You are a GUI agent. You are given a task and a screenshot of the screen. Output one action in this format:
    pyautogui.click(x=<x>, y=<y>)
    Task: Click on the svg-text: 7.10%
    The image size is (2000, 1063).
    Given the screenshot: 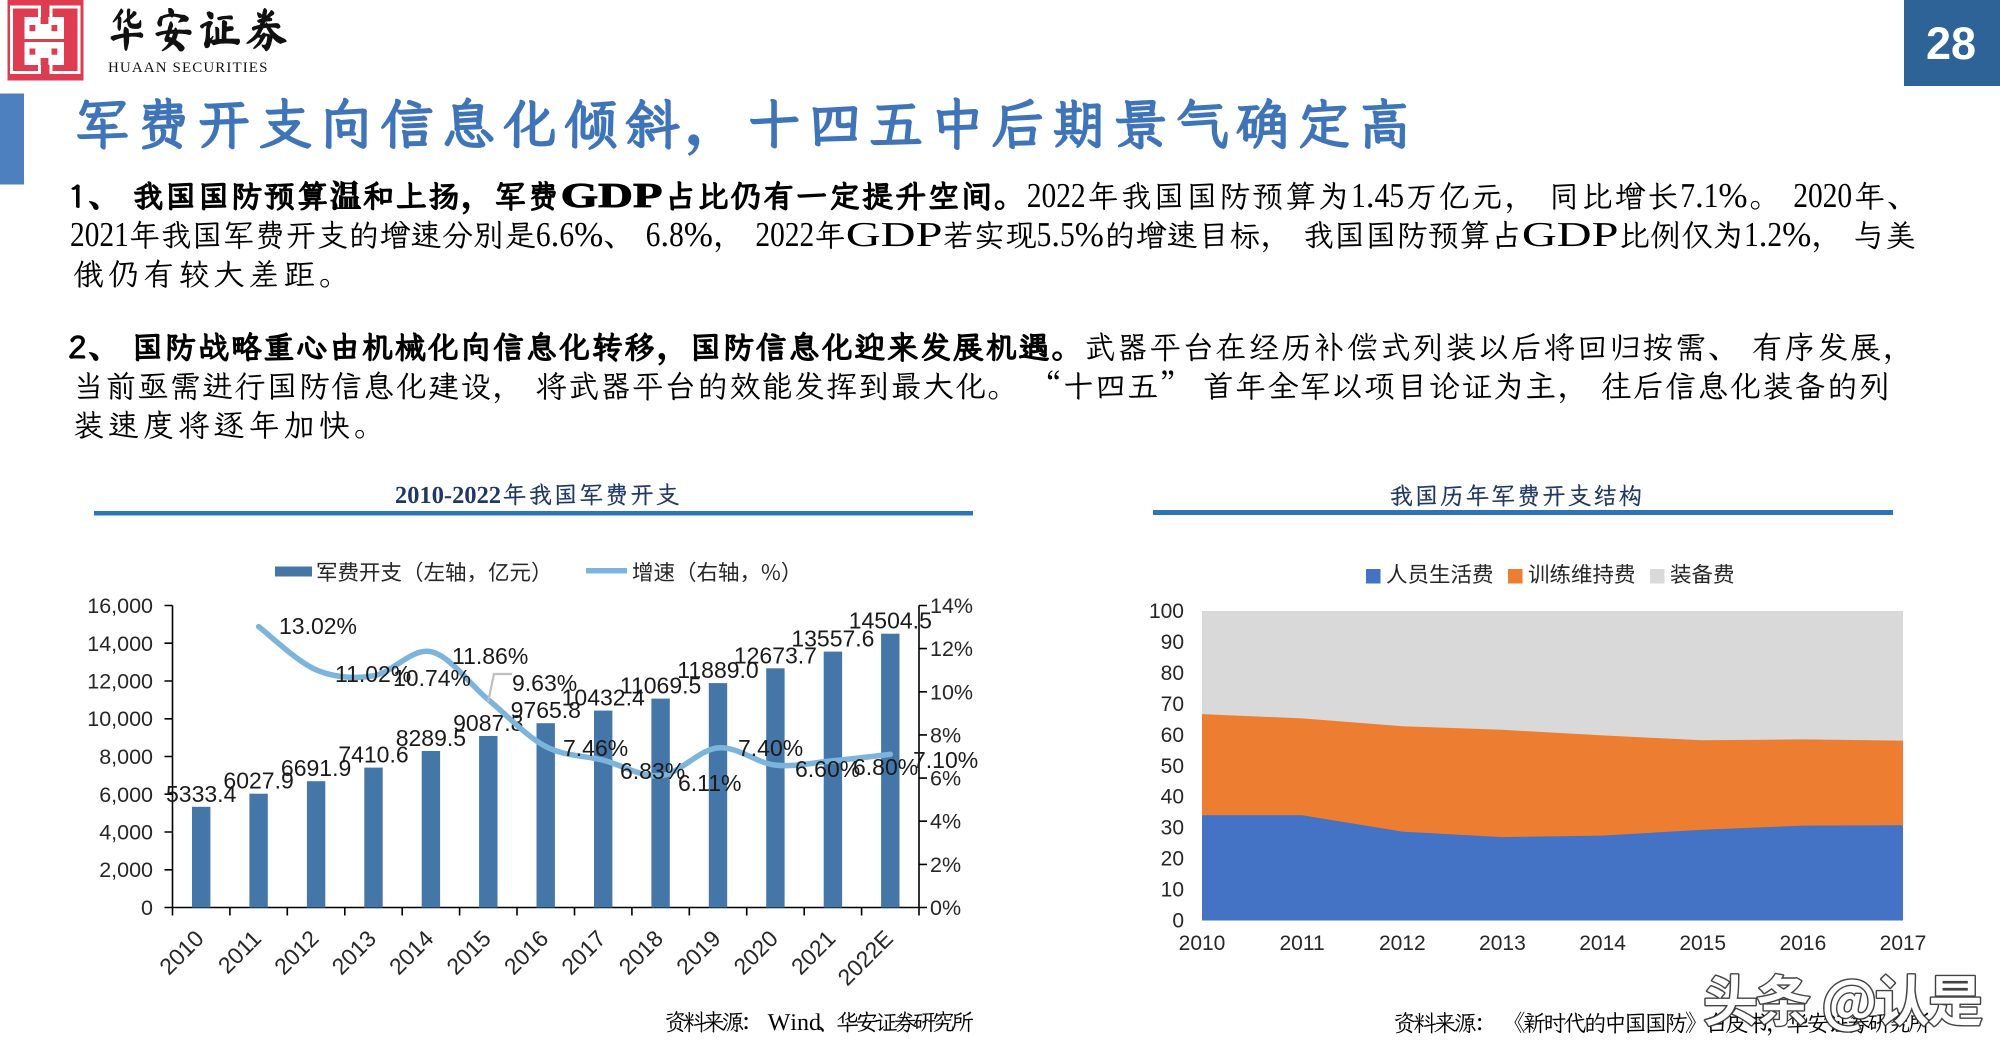 What is the action you would take?
    pyautogui.click(x=945, y=760)
    